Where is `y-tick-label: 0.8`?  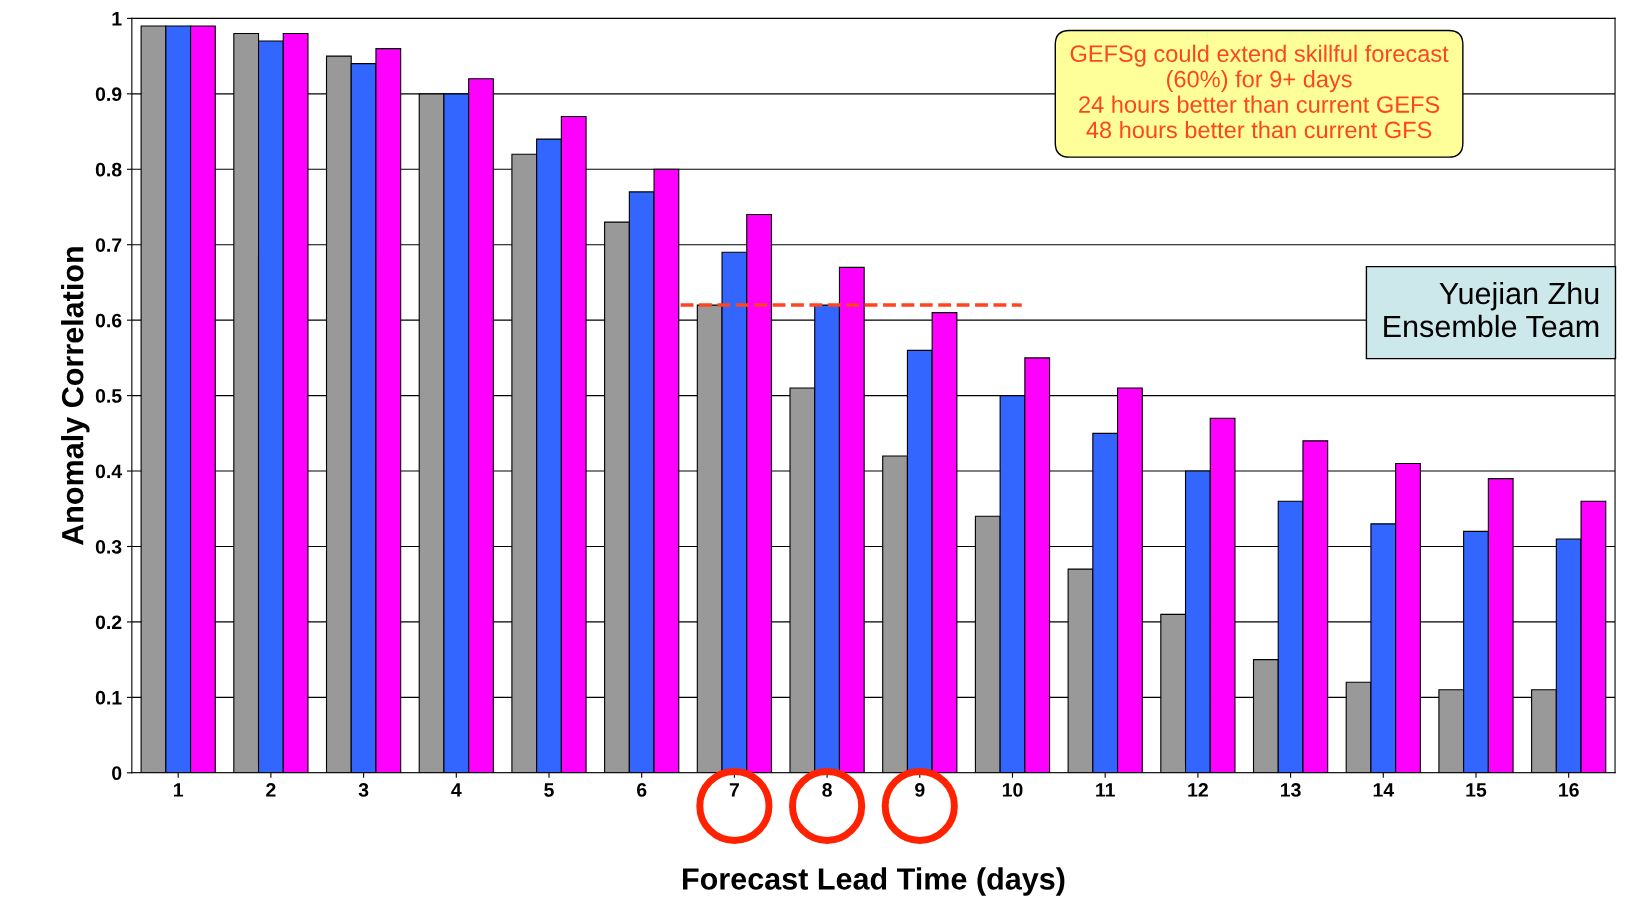
y-tick-label: 0.8 is located at coordinates (108, 169).